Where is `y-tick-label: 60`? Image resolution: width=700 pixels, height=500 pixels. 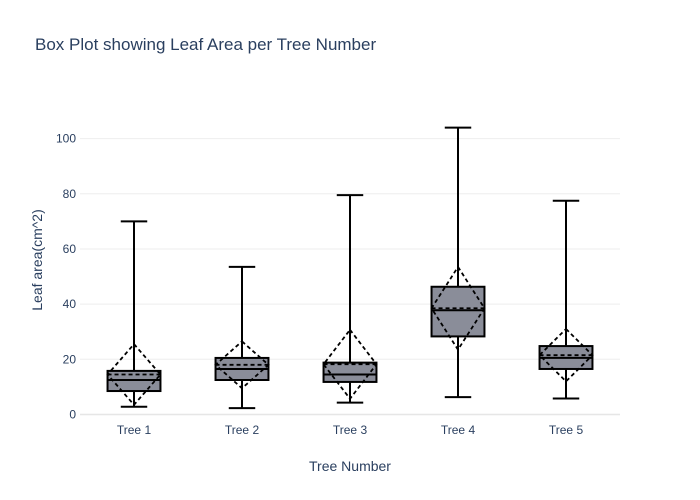
y-tick-label: 60 is located at coordinates (70, 249).